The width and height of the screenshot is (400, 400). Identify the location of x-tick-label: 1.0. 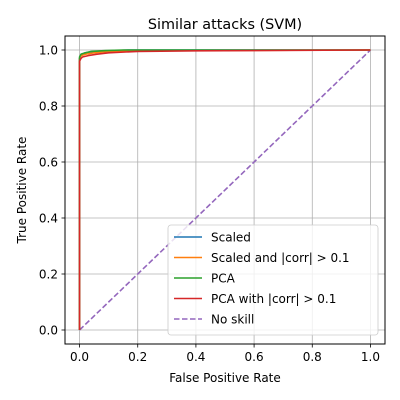
(370, 357).